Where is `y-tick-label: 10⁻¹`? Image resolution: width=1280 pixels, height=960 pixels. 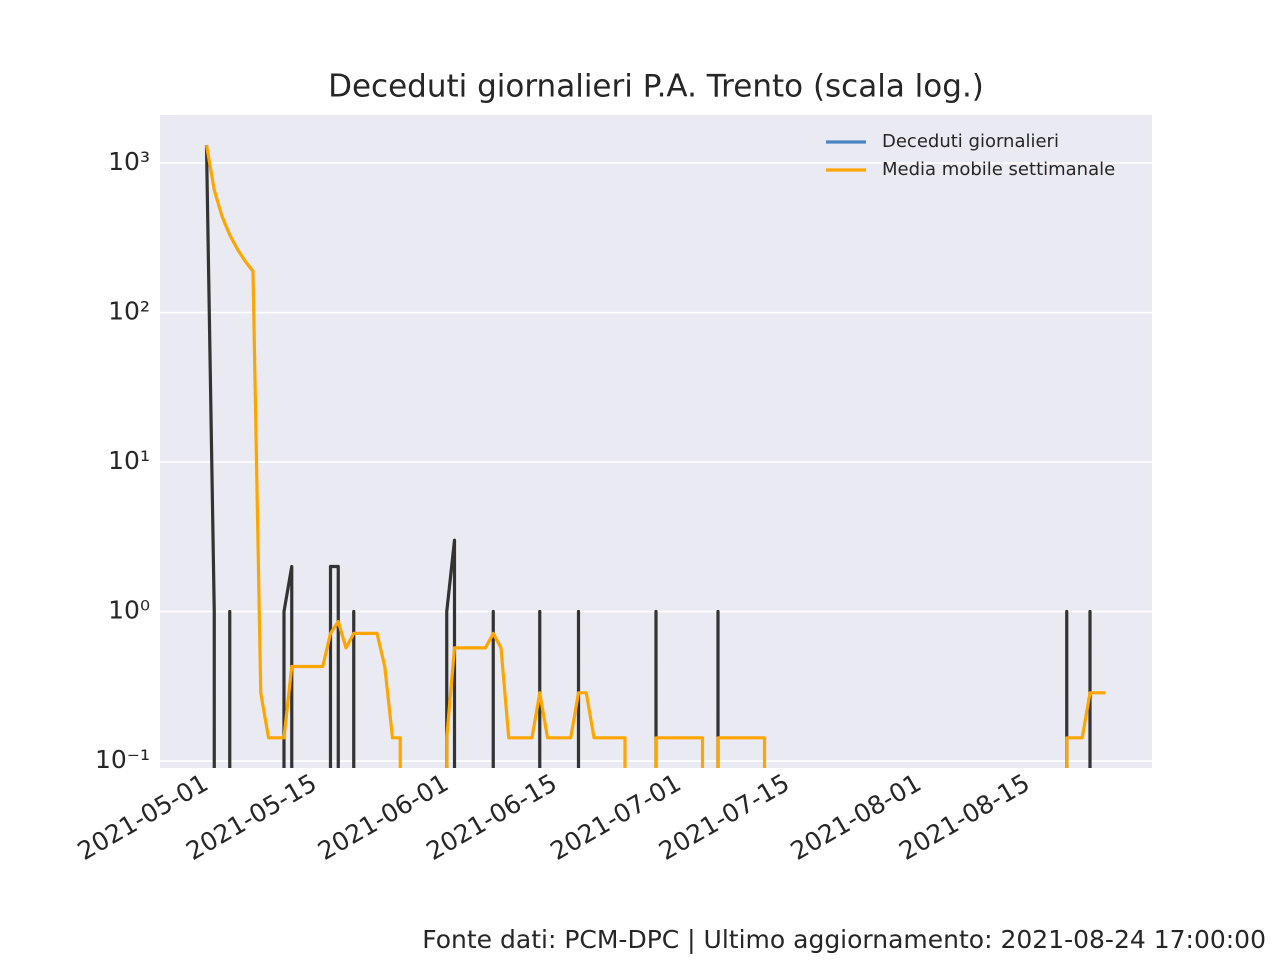
y-tick-label: 10⁻¹ is located at coordinates (122, 759).